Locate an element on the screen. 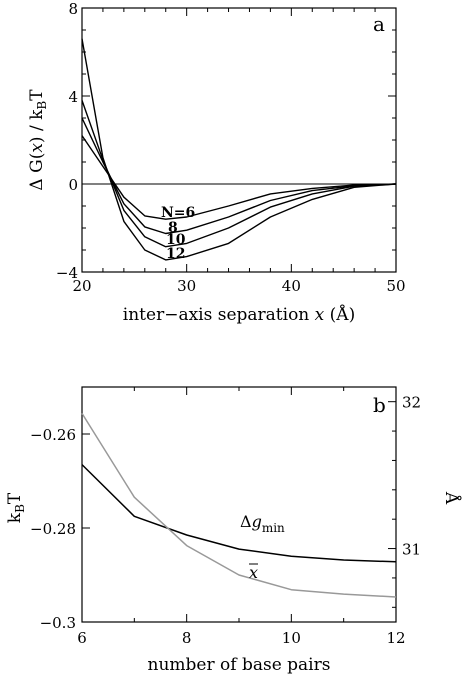  a-xtick-label: 50 is located at coordinates (395, 286).